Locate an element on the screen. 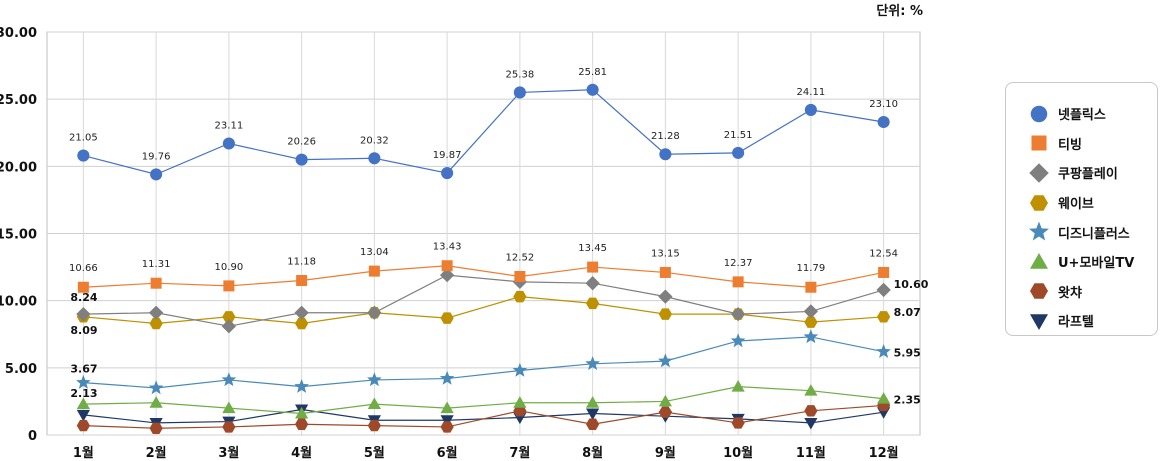 This screenshot has width=1161, height=461. legend-item: 넷플릭스 is located at coordinates (1092, 114).